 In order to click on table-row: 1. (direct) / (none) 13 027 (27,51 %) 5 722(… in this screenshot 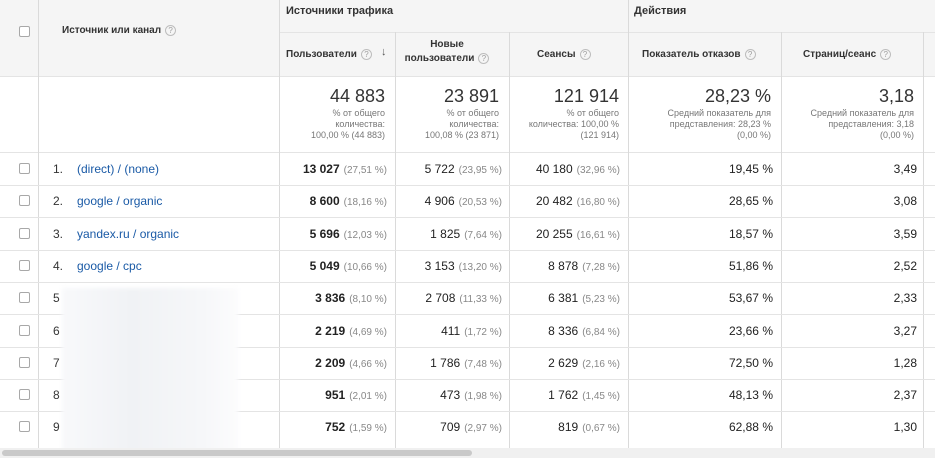, I will do `click(467, 169)`.